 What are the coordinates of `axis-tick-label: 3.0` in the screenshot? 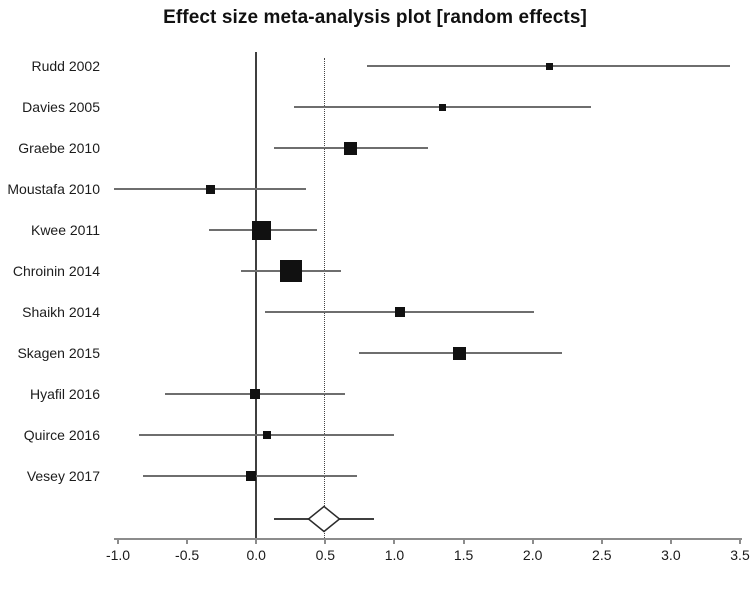 It's located at (671, 555).